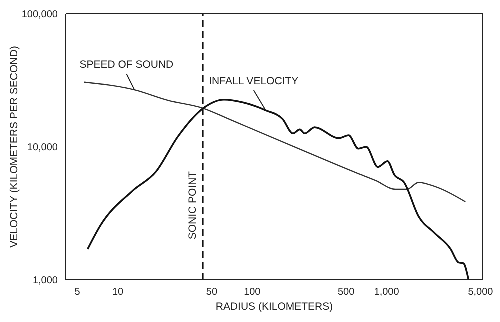  Describe the element at coordinates (212, 292) in the screenshot. I see `x-tick-label: 50` at that location.